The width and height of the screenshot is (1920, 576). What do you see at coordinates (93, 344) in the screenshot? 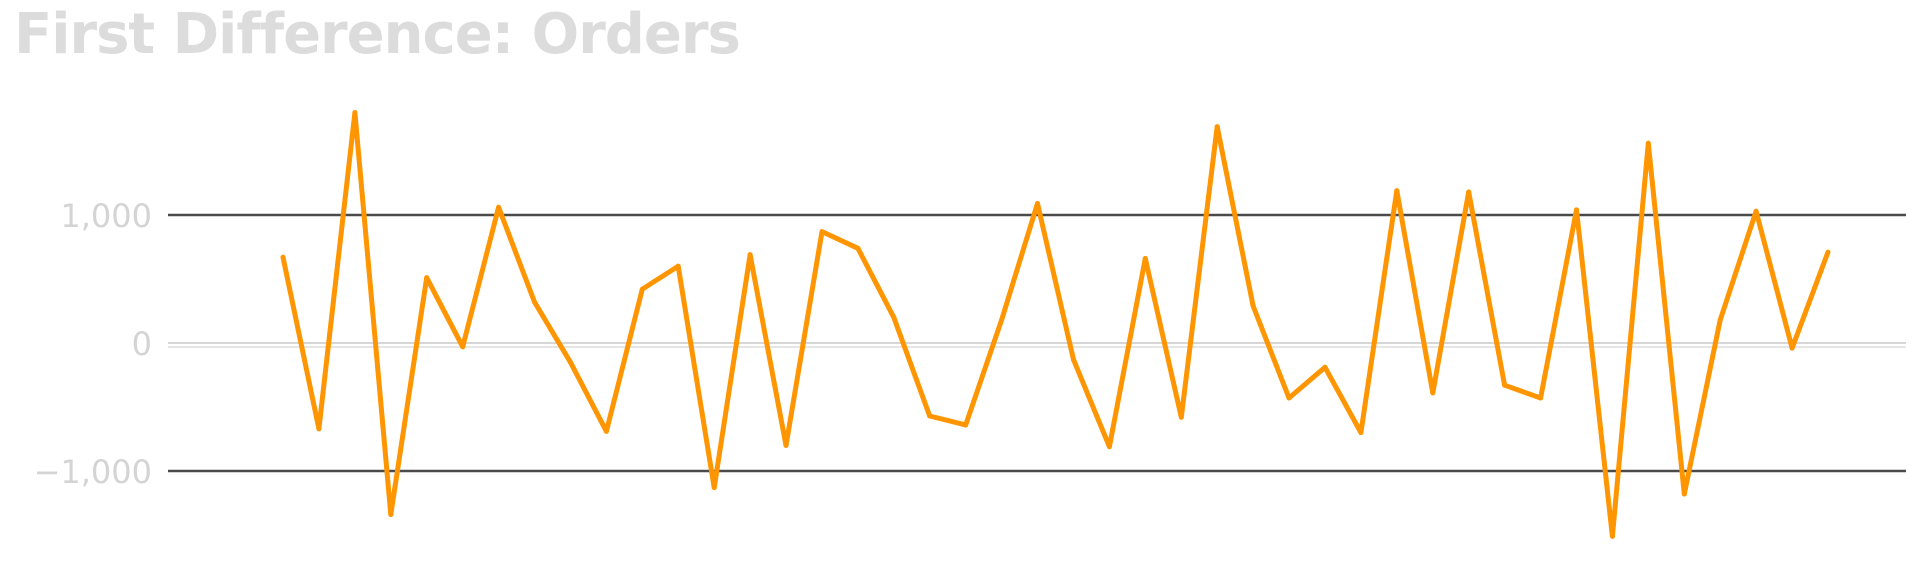
I see `y-tick-labels: 1,000 0 −1,000` at bounding box center [93, 344].